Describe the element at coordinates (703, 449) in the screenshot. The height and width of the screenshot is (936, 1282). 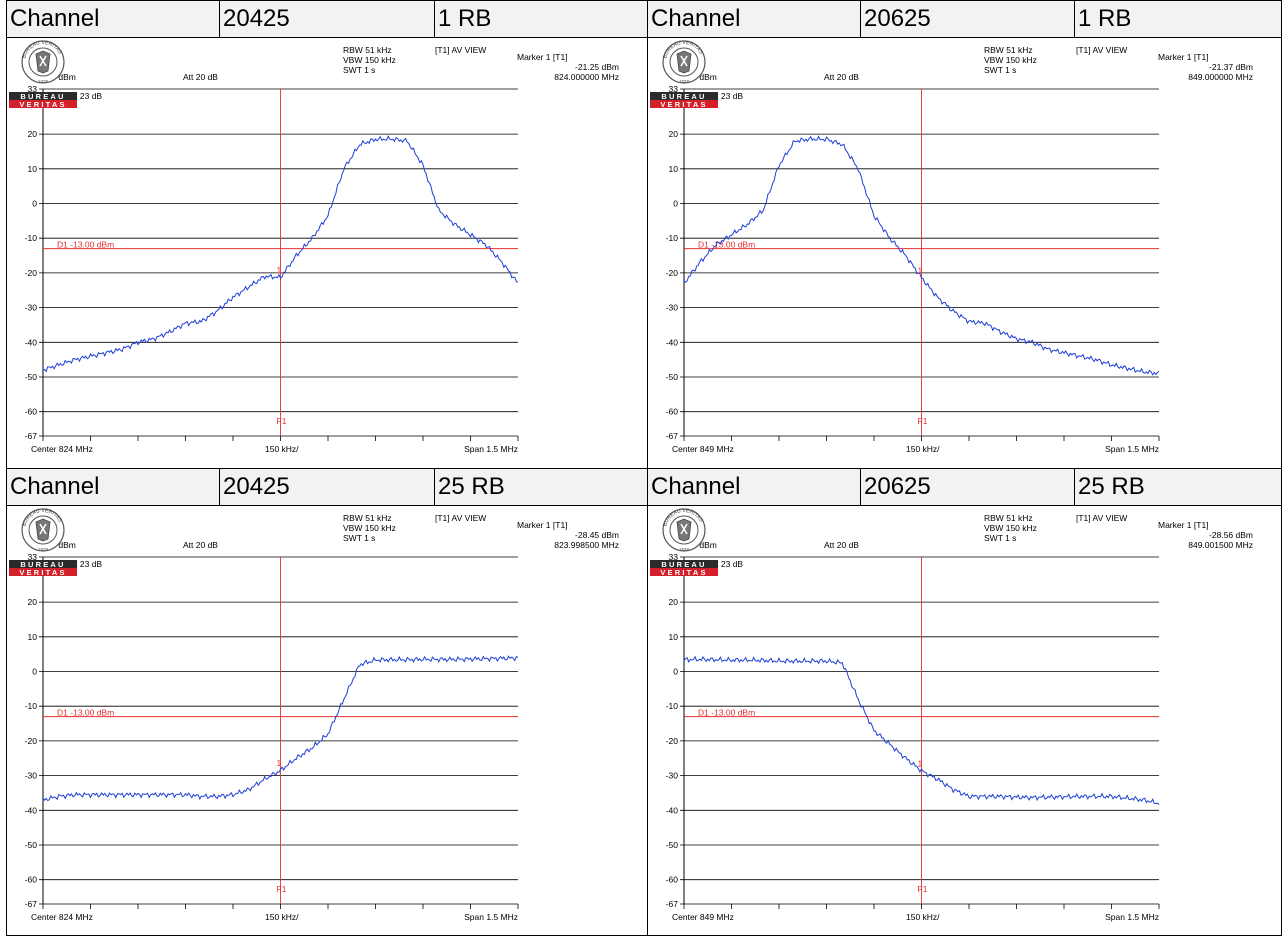
I see `center-frequency-label: Center 849 MHz` at that location.